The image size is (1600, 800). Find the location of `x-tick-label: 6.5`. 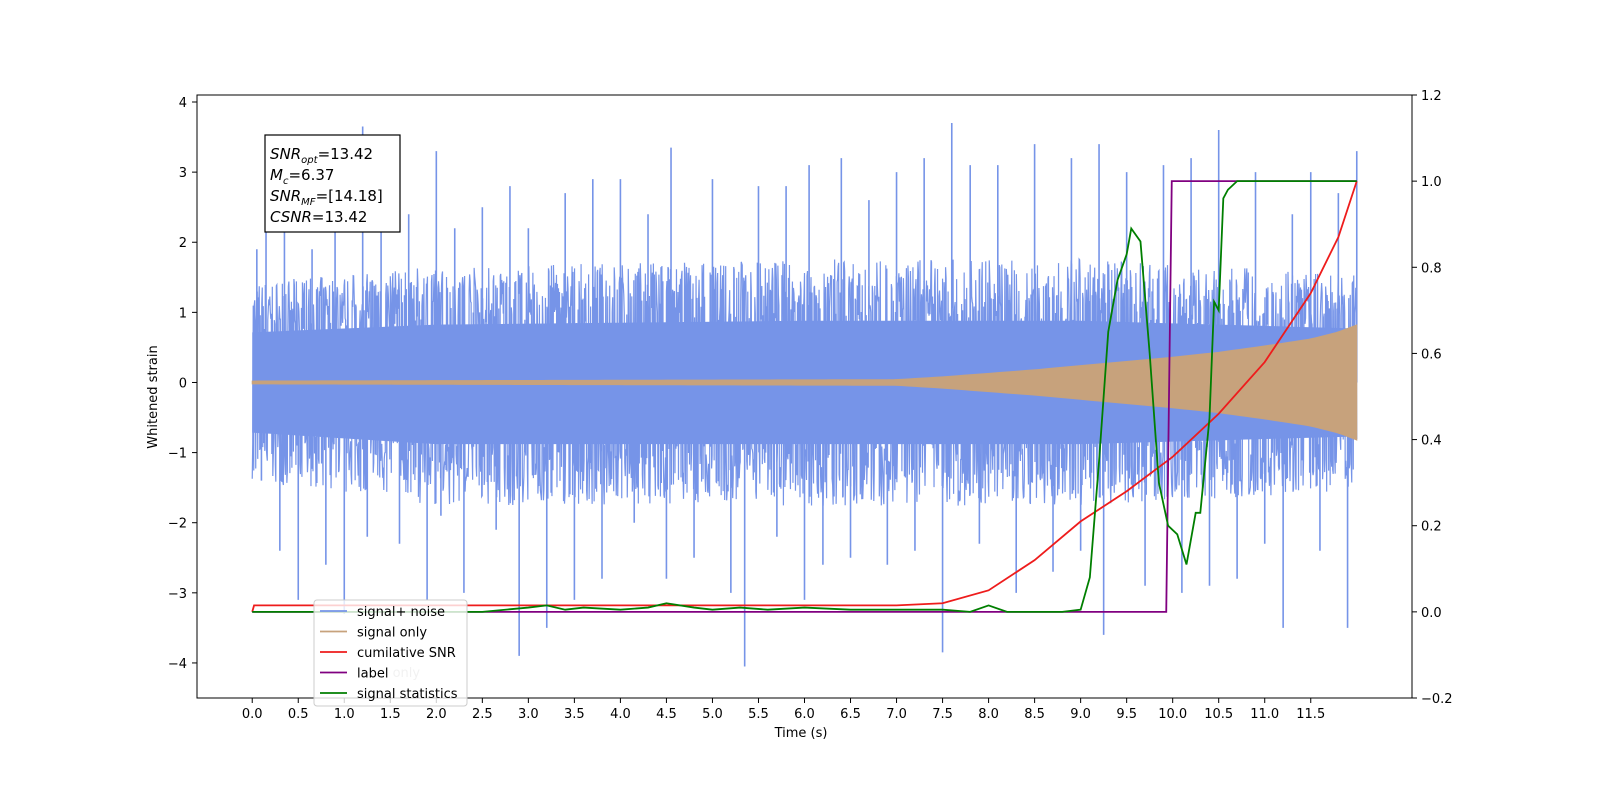

x-tick-label: 6.5 is located at coordinates (850, 714).